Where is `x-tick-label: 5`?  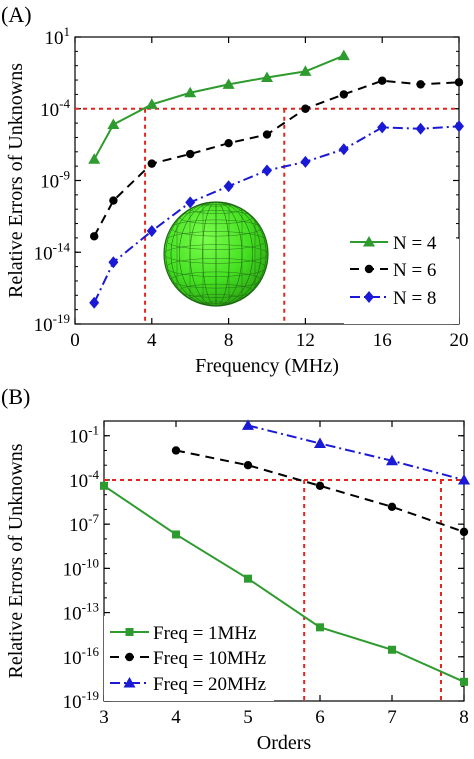 x-tick-label: 5 is located at coordinates (248, 717).